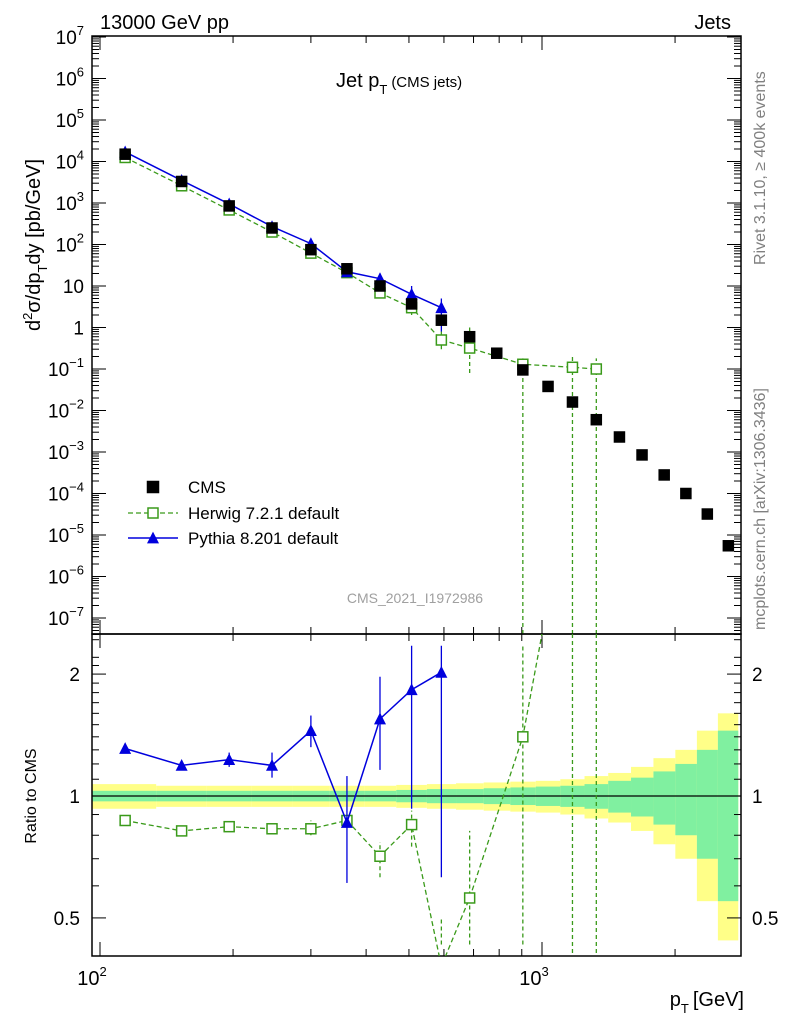 This screenshot has width=786, height=1024. What do you see at coordinates (66, 576) in the screenshot?
I see `y-tick-label: 10⁻⁶` at bounding box center [66, 576].